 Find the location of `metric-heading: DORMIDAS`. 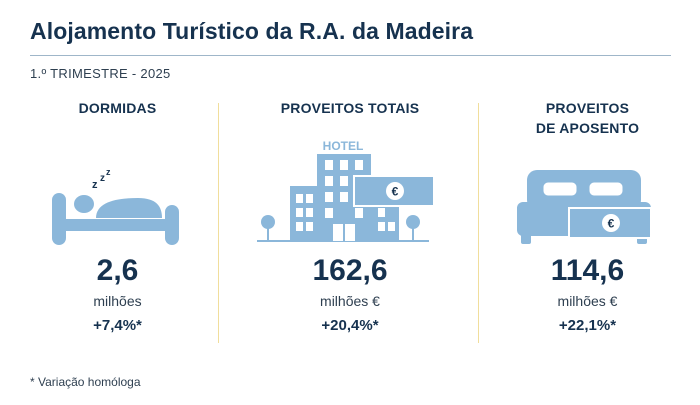

metric-heading: DORMIDAS is located at coordinates (117, 108).